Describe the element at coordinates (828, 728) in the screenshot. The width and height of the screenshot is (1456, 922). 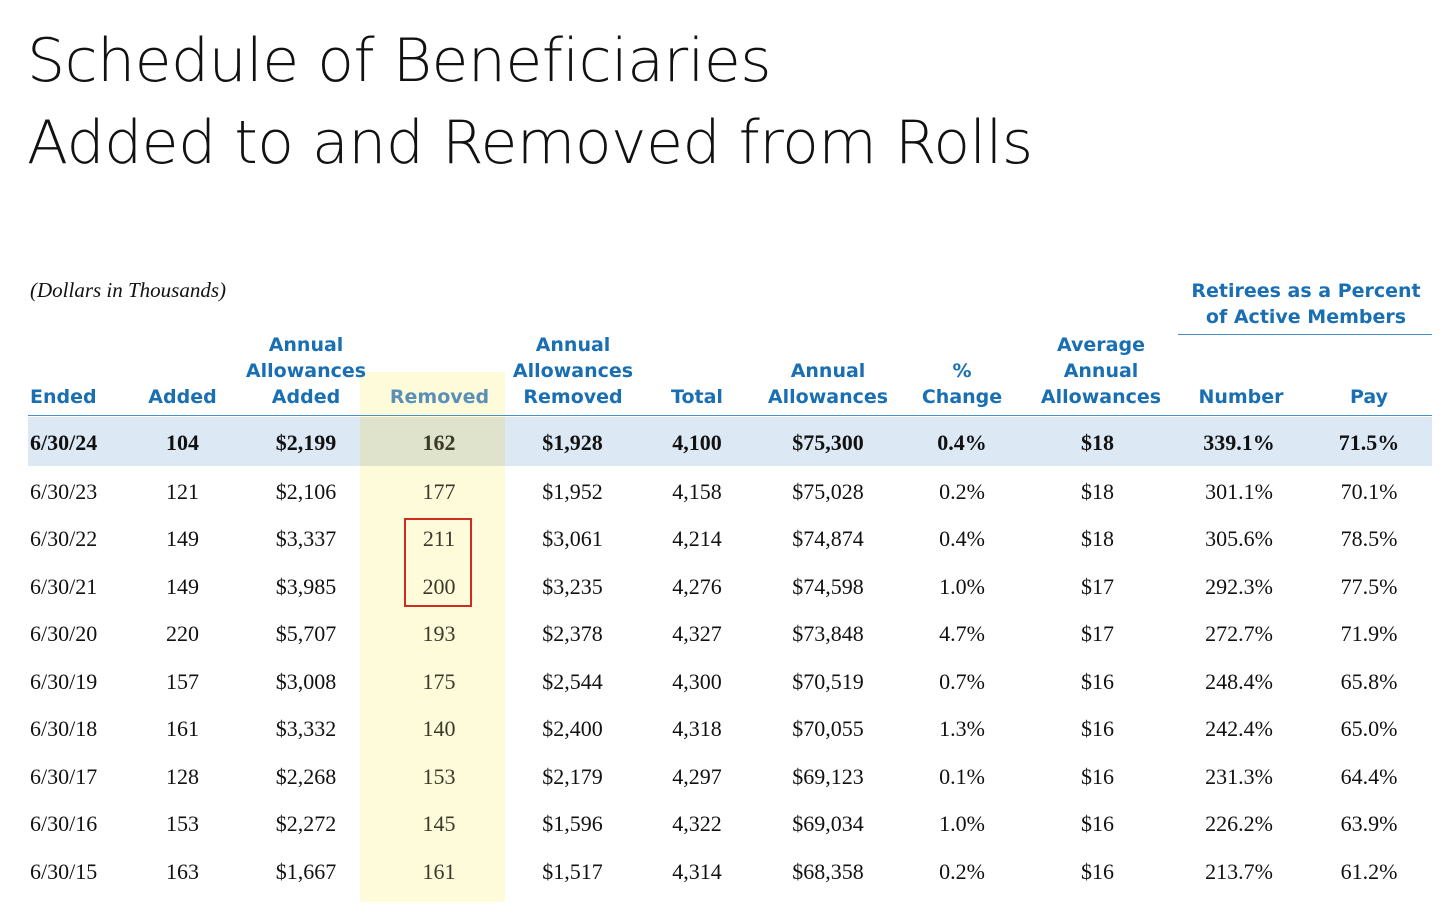
I see `cell-annual-allowances: $70,055` at that location.